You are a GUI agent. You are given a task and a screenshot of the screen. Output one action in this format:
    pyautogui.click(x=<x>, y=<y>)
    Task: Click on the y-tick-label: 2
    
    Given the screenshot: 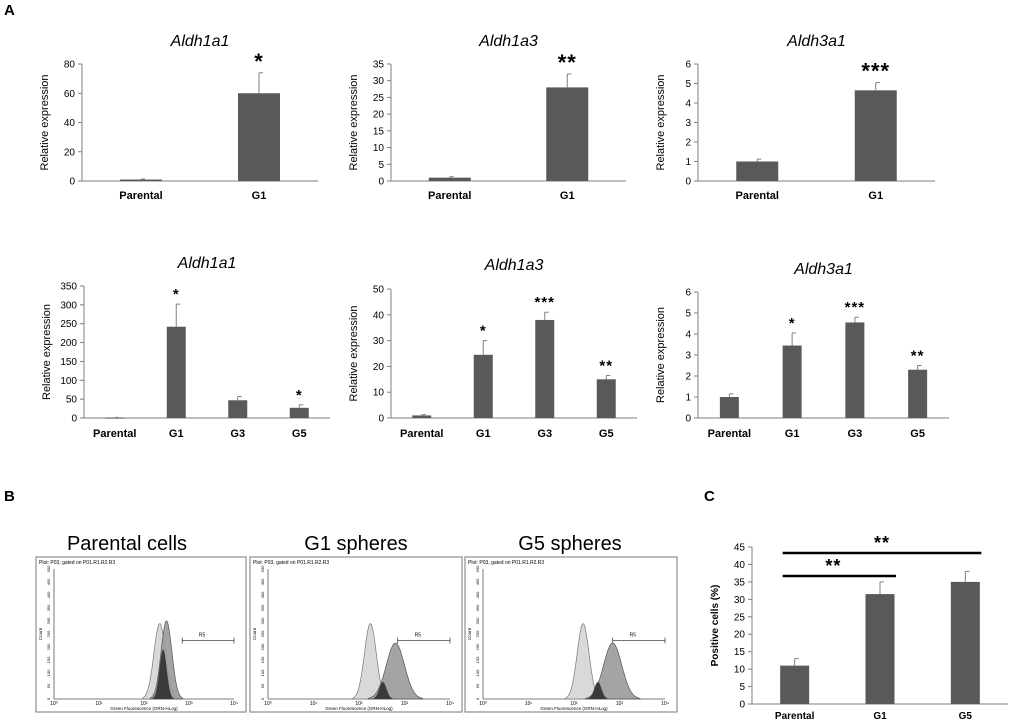 What is the action you would take?
    pyautogui.click(x=688, y=377)
    